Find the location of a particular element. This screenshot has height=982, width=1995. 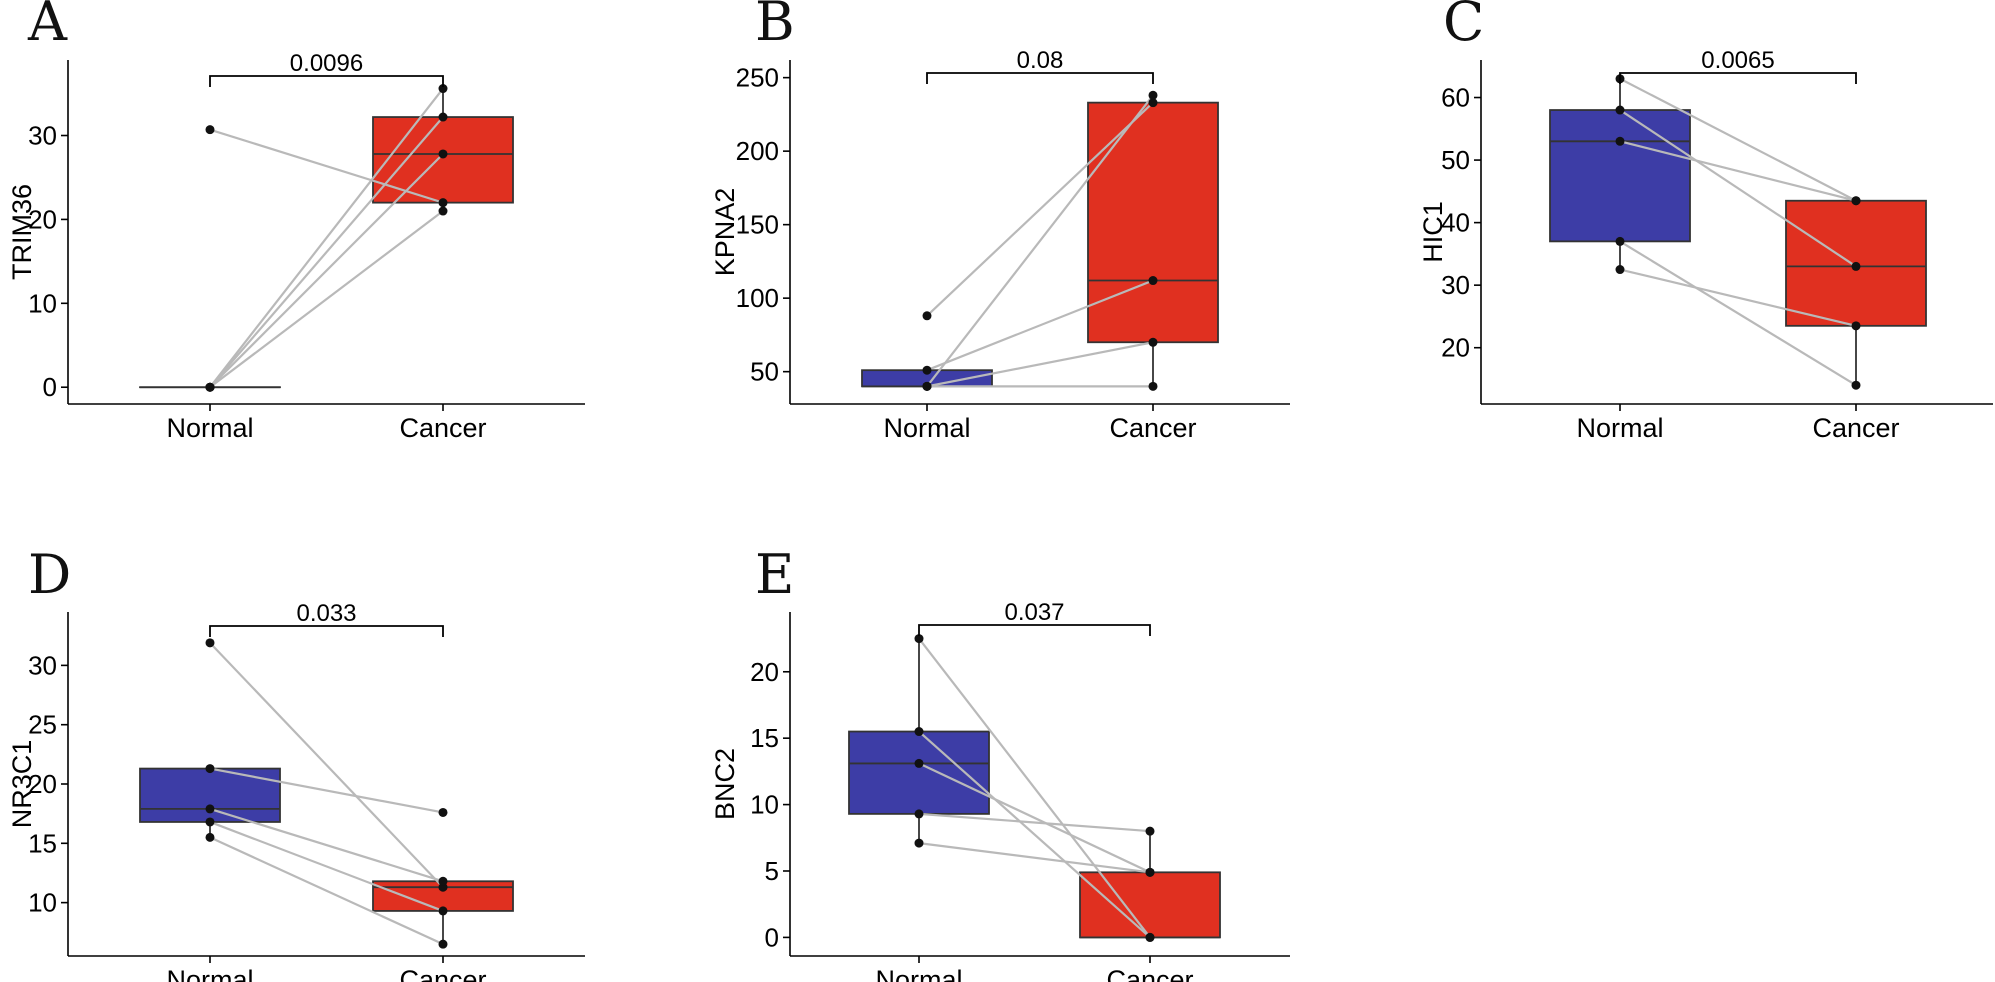

panel-a: A 0 10 20 30 Normal Cancer TRIM36 0.0096 is located at coordinates (296, 221).